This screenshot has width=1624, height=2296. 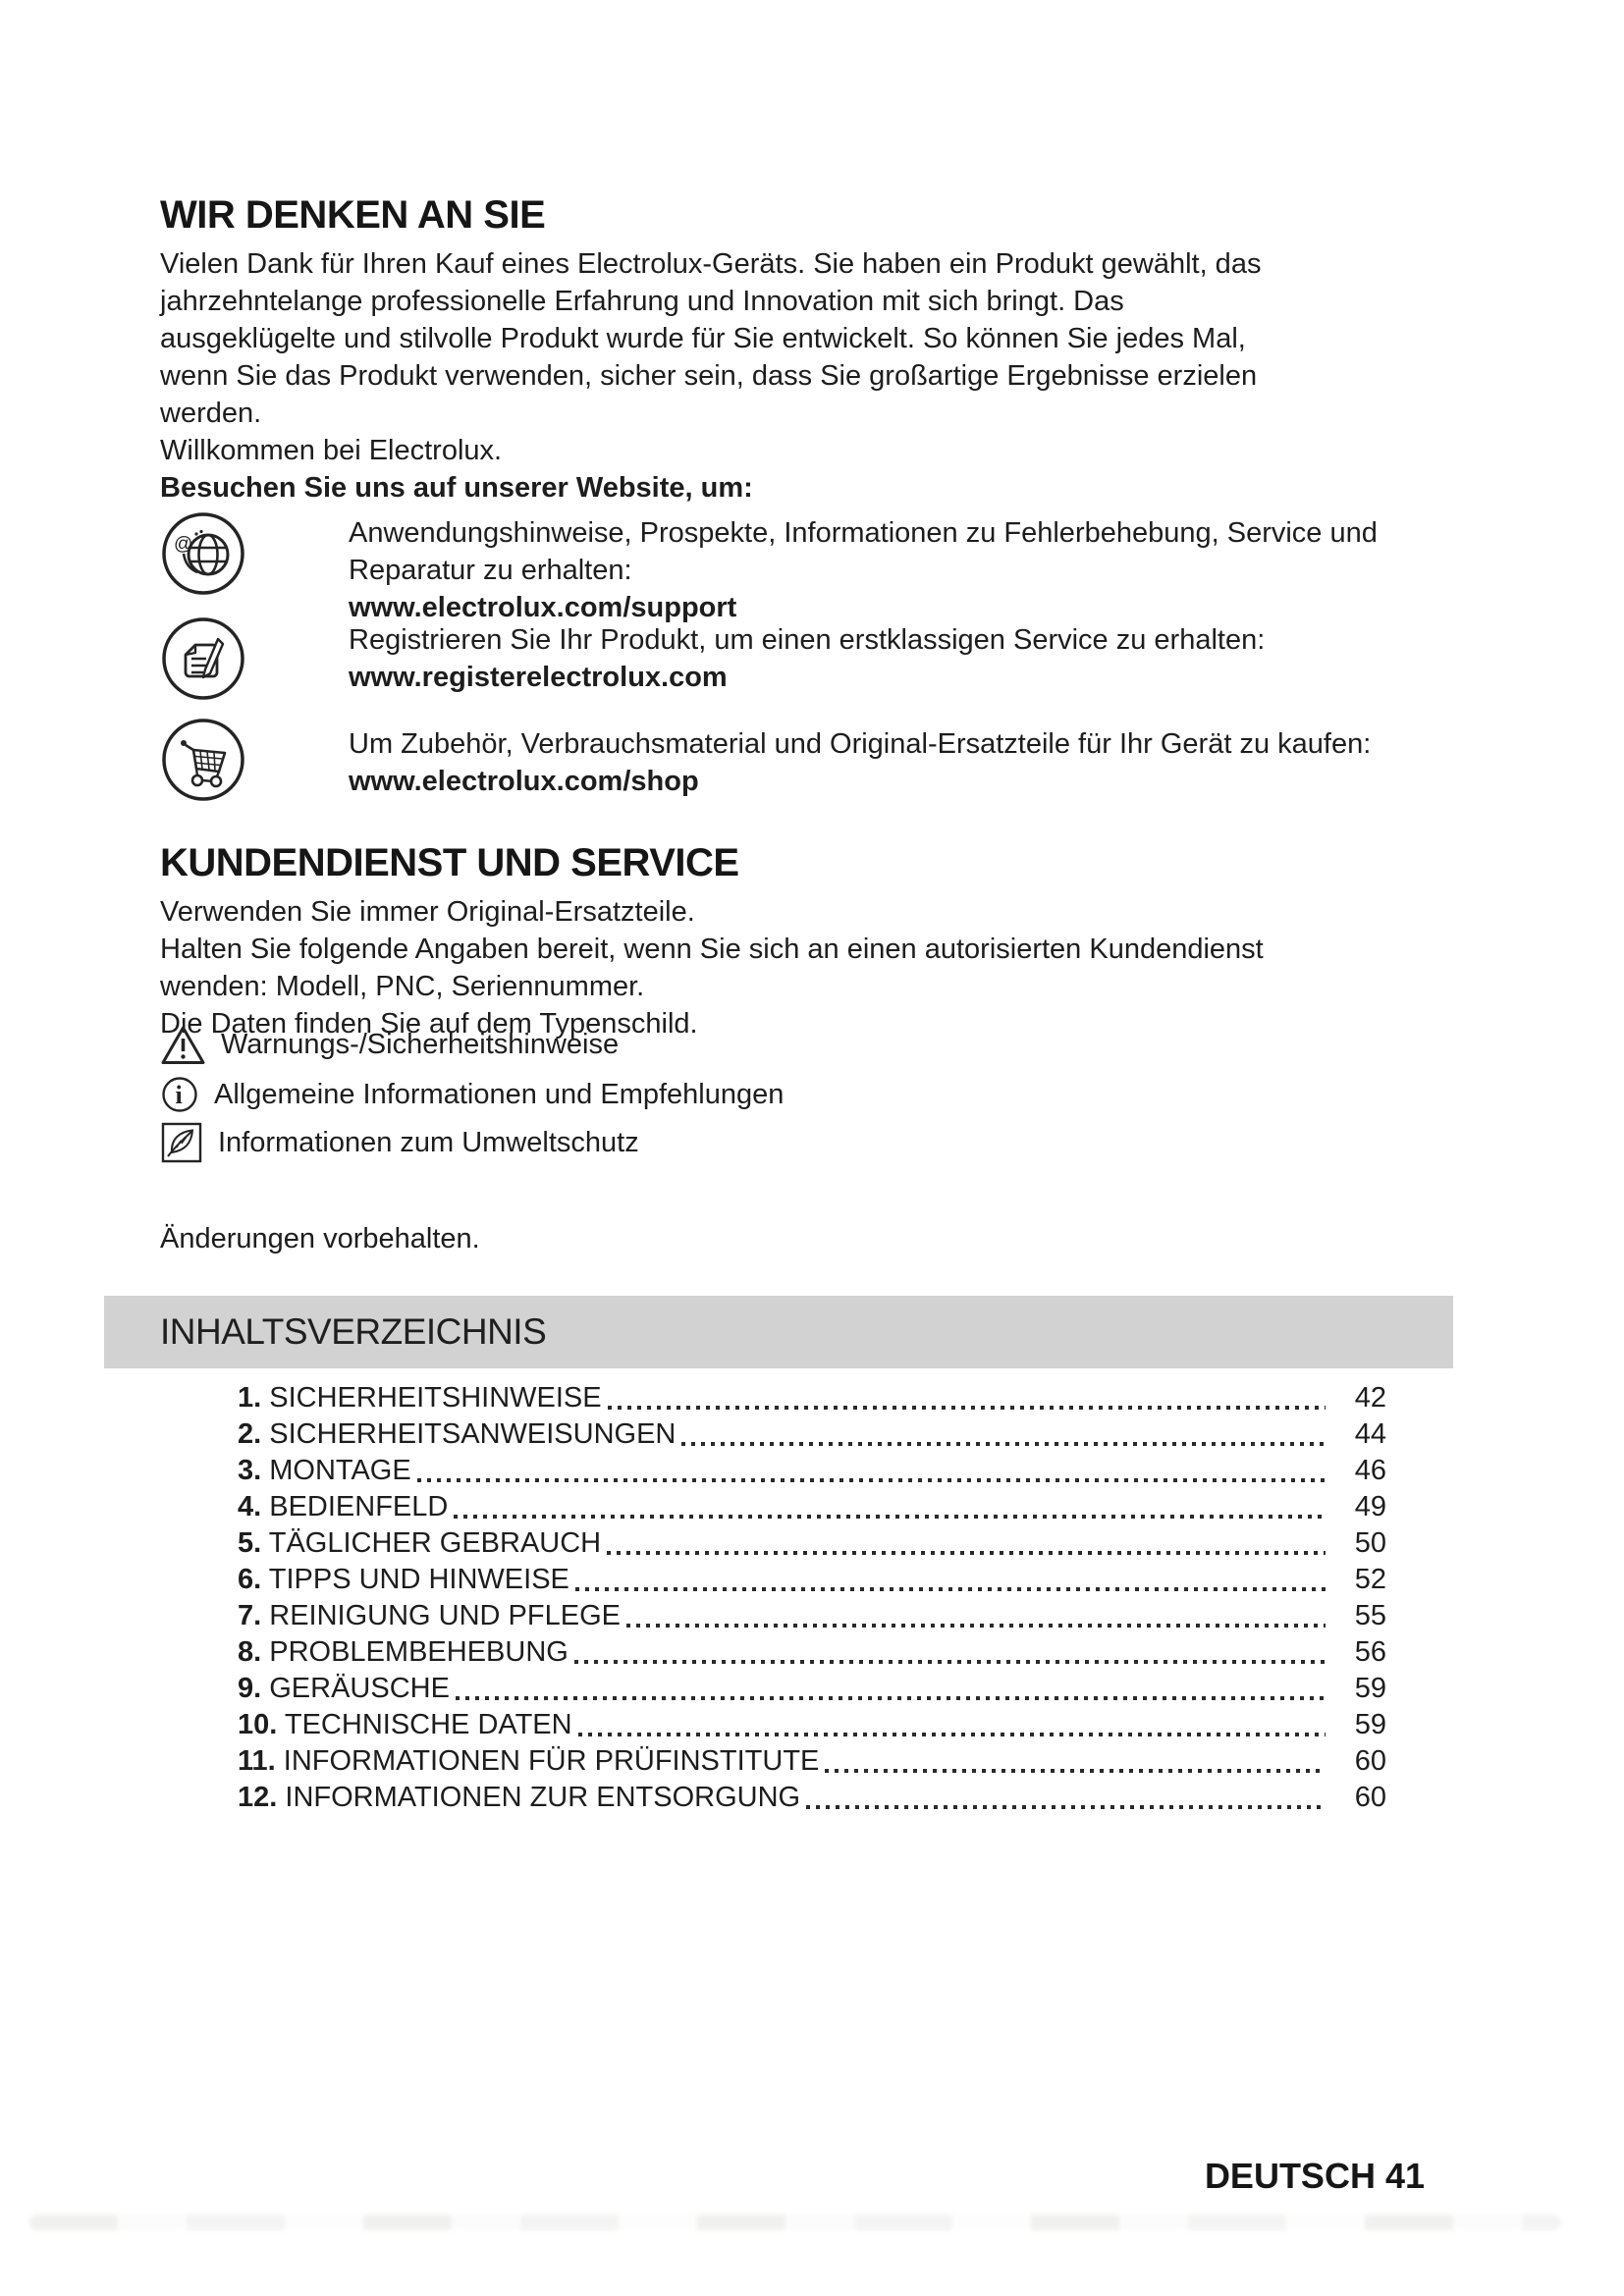 What do you see at coordinates (418, 1580) in the screenshot?
I see `toc-entry-title: TIPPS UND HINWEISE` at bounding box center [418, 1580].